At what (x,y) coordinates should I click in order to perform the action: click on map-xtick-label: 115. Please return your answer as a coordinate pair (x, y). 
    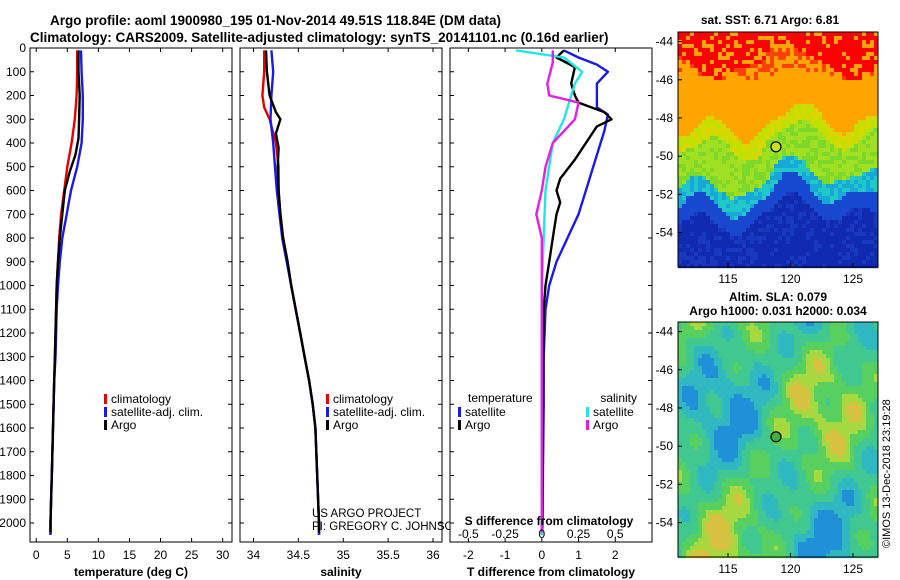
    Looking at the image, I should click on (727, 279).